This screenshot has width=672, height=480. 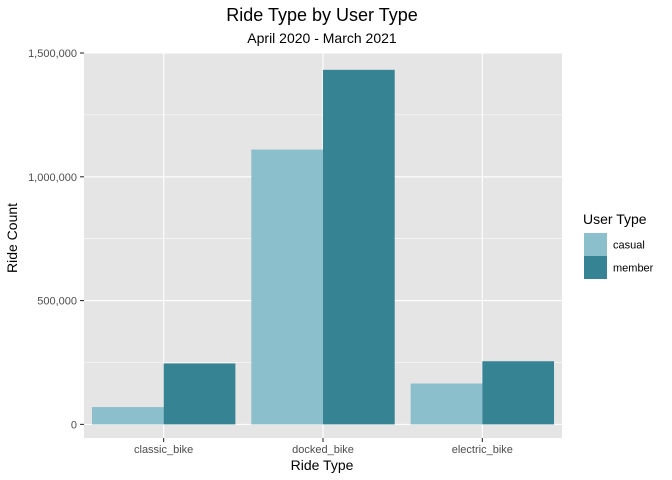 What do you see at coordinates (163, 450) in the screenshot?
I see `x-tick-label: classic_bike` at bounding box center [163, 450].